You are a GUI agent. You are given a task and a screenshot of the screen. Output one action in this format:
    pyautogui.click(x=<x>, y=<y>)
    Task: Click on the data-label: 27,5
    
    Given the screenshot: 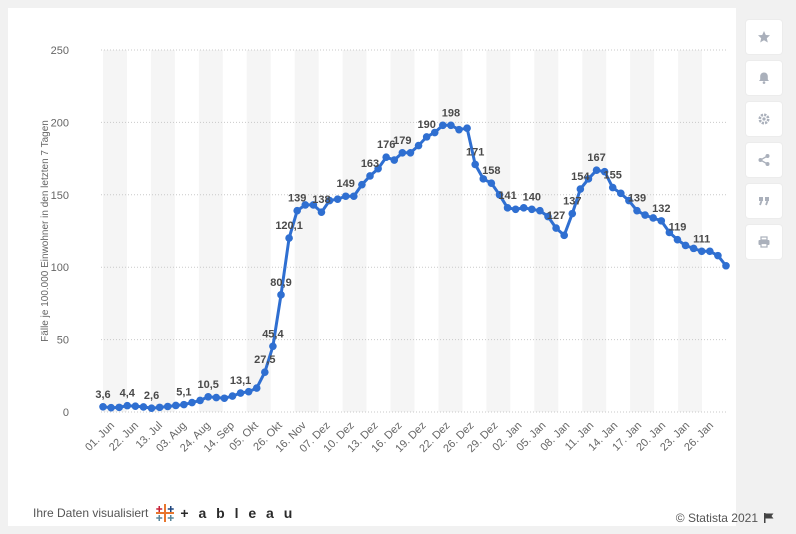 What is the action you would take?
    pyautogui.click(x=264, y=360)
    